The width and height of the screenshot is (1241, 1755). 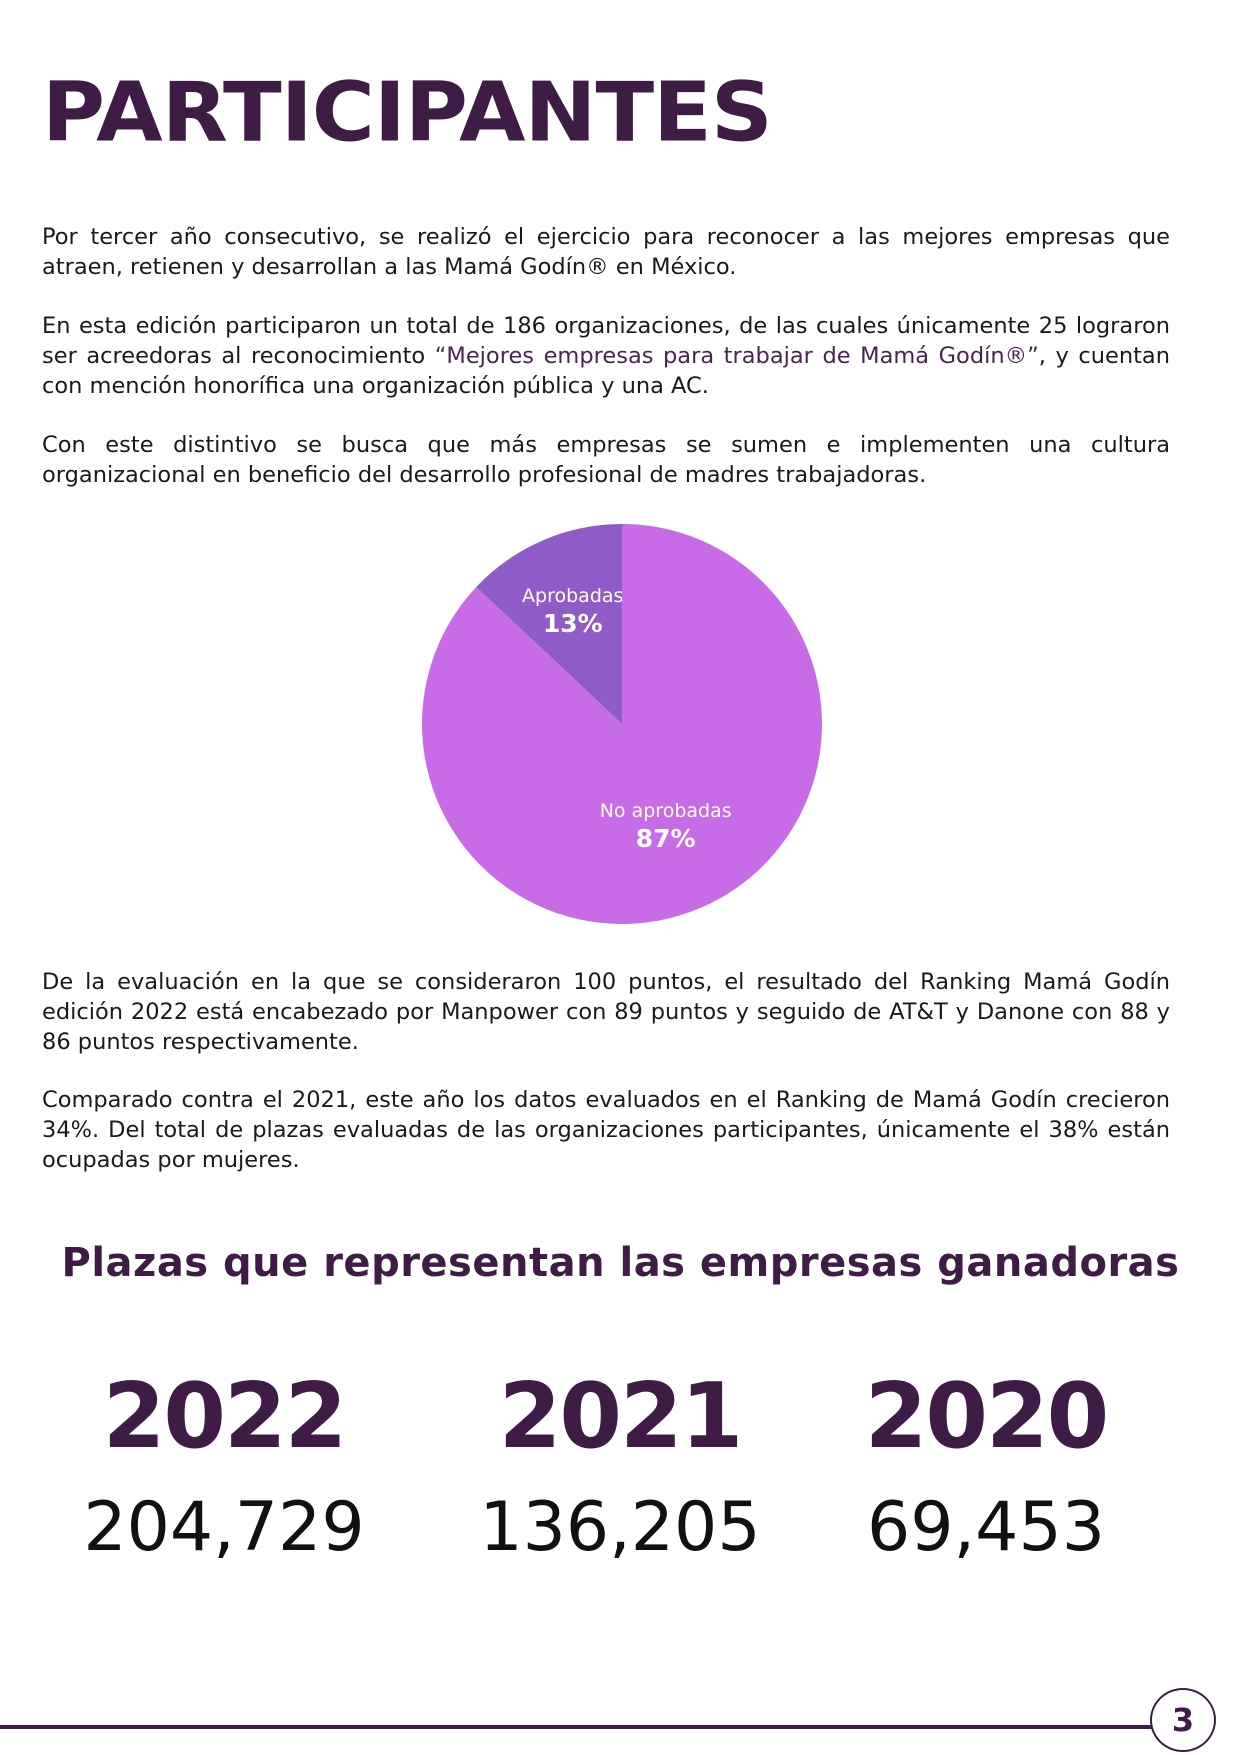 What do you see at coordinates (573, 623) in the screenshot?
I see `pie-slice-value-label: 13%` at bounding box center [573, 623].